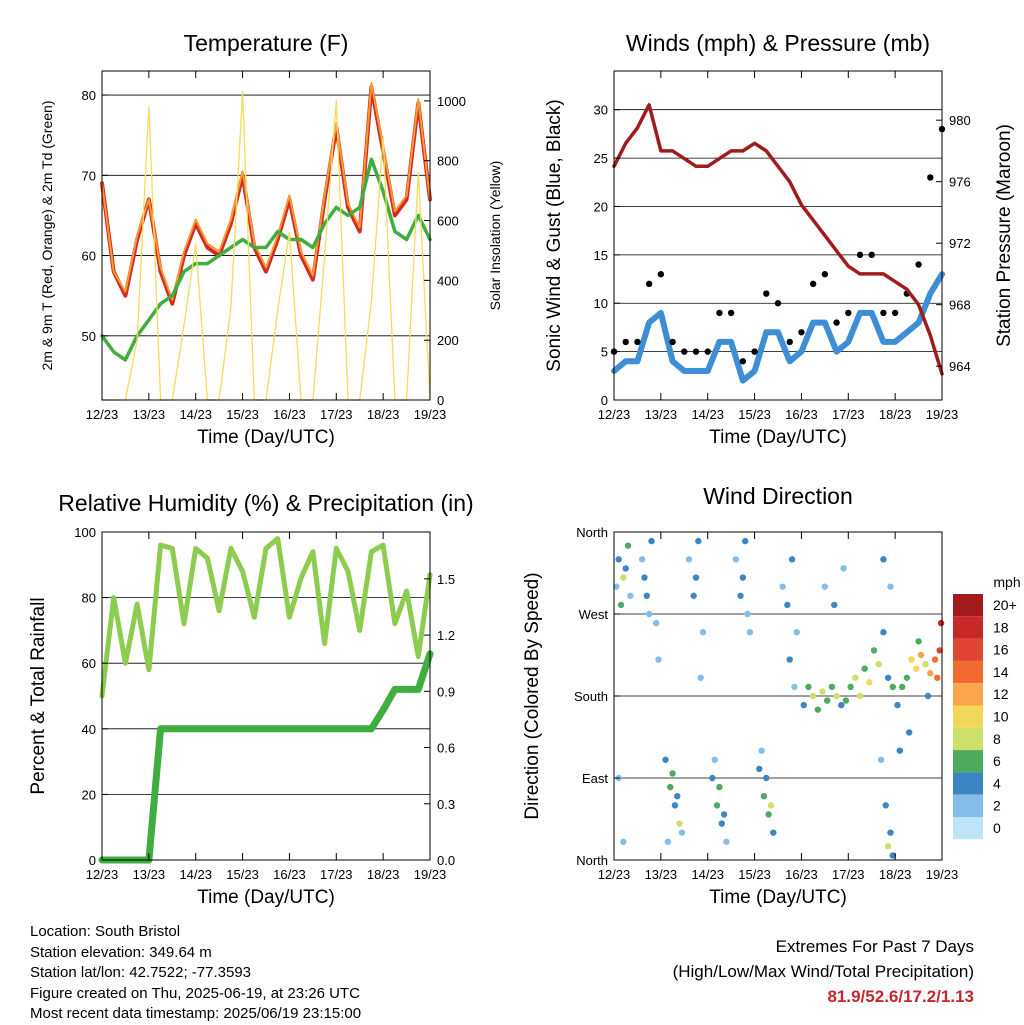  What do you see at coordinates (874, 946) in the screenshot?
I see `extremes-title: Extremes For Past 7 Days` at bounding box center [874, 946].